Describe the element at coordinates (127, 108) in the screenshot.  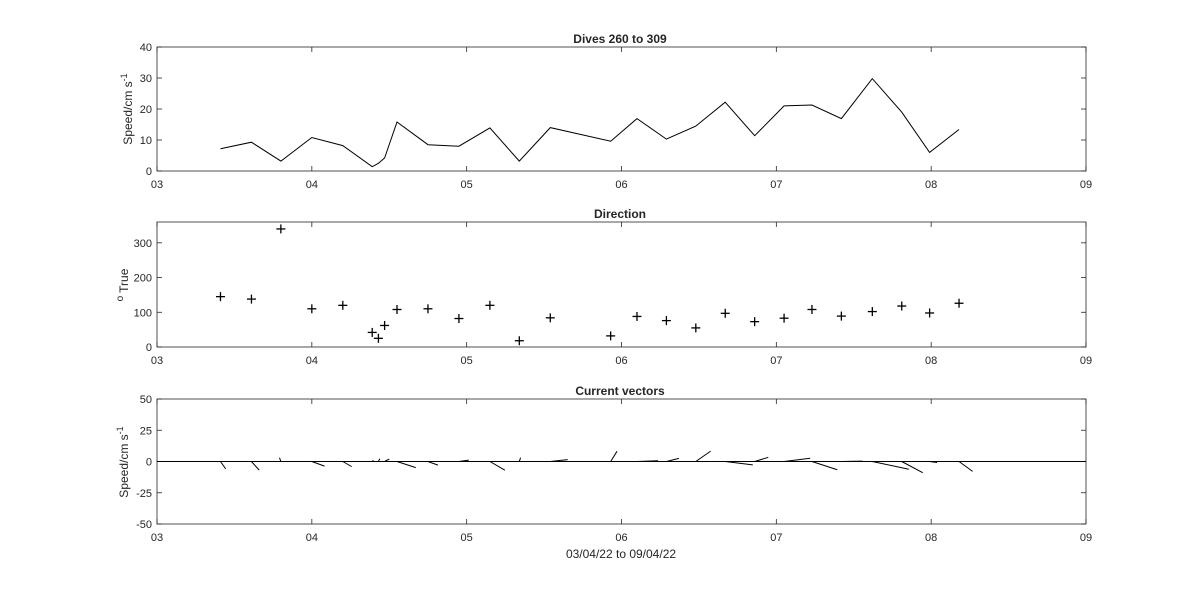
I see `speed-ylabel: Speed/cm s-1` at that location.